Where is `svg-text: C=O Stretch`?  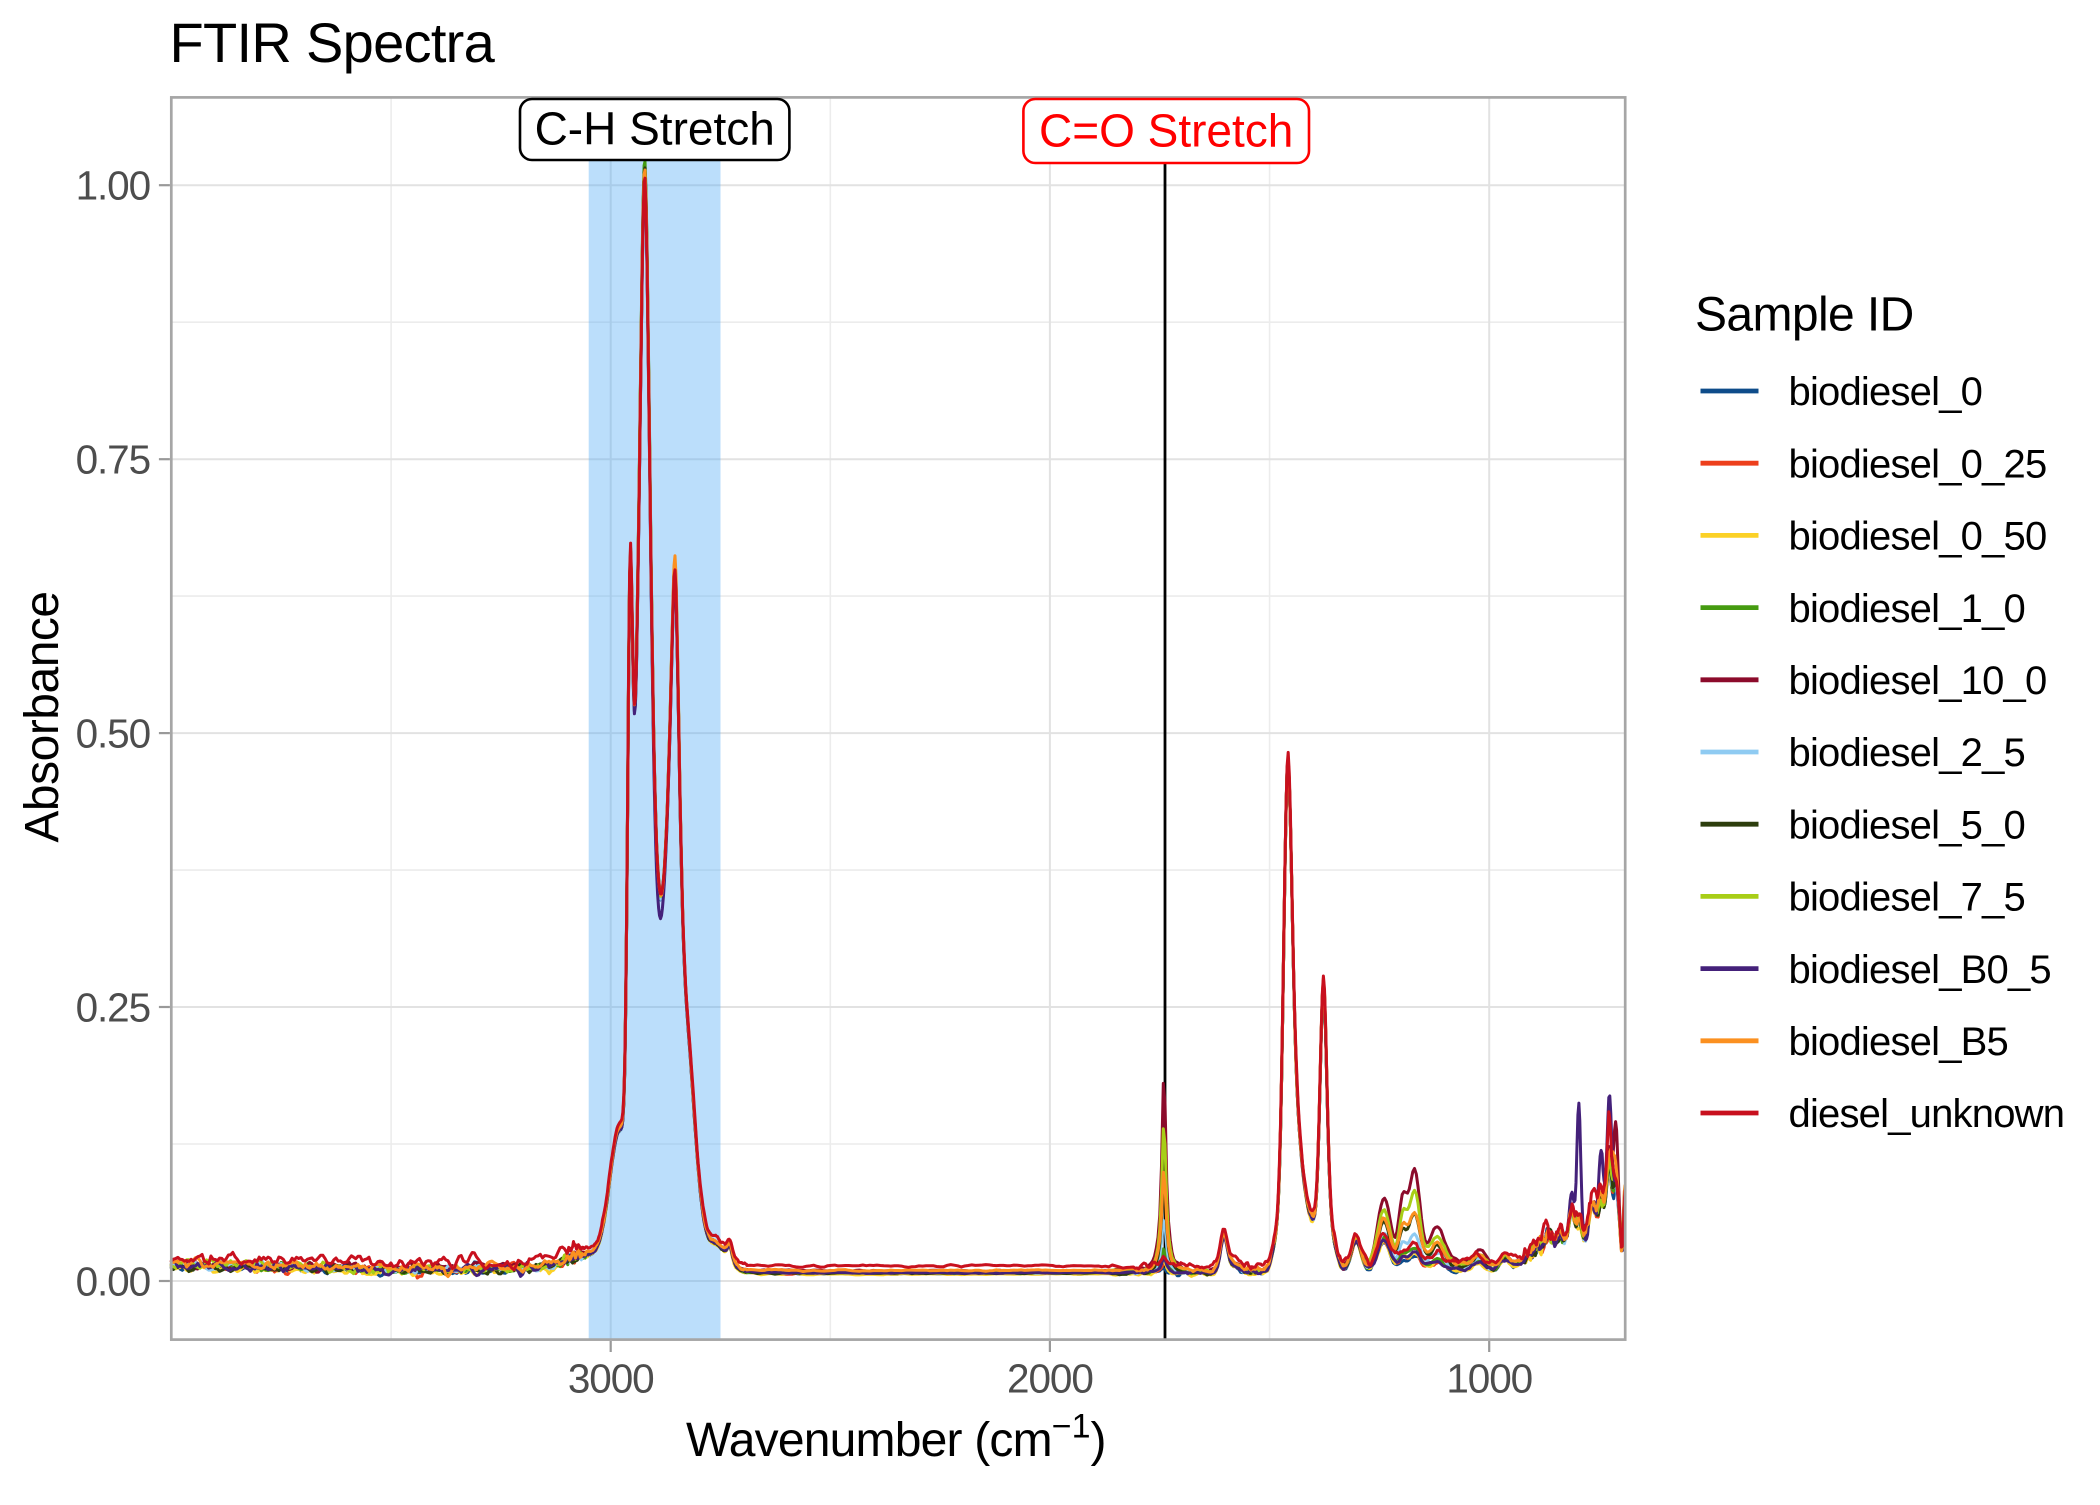
svg-text: C=O Stretch is located at coordinates (1166, 131).